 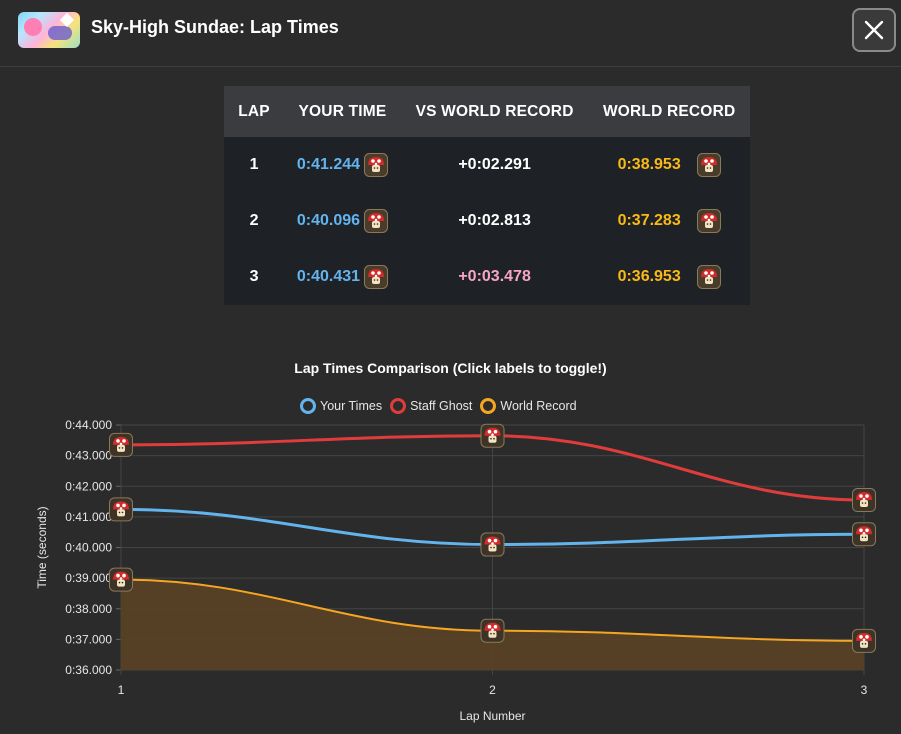 I want to click on x-axis-title: Lap Number, so click(x=492, y=716).